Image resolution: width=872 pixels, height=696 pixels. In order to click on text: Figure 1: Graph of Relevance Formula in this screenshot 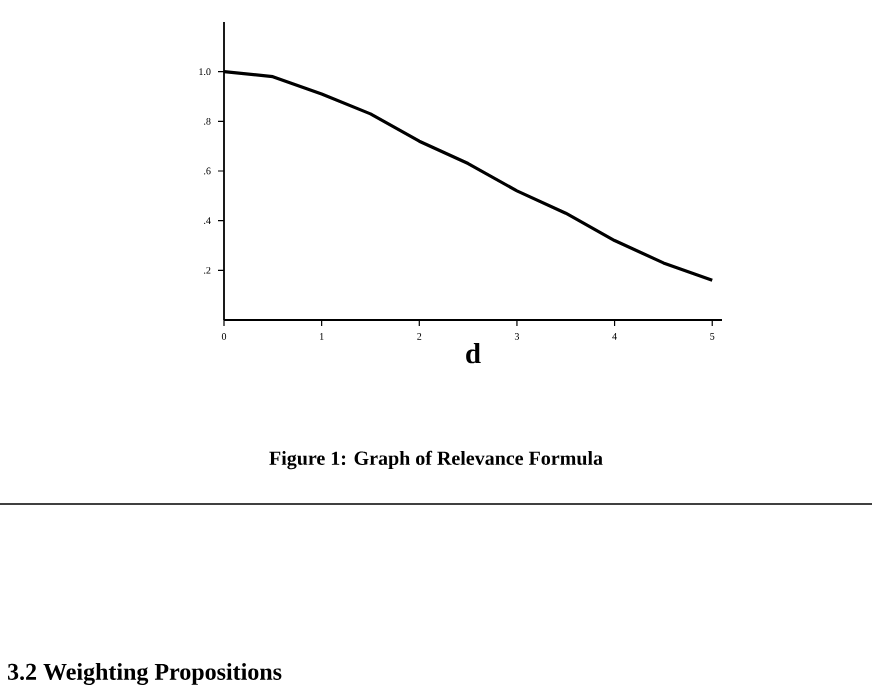, I will do `click(436, 460)`.